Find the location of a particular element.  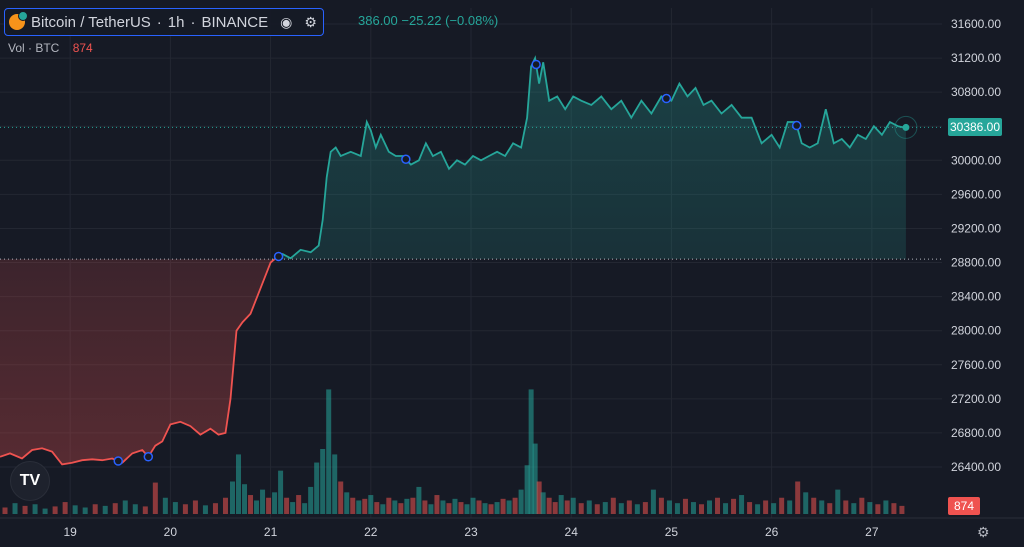

x-tick-label: 22 is located at coordinates (371, 532).